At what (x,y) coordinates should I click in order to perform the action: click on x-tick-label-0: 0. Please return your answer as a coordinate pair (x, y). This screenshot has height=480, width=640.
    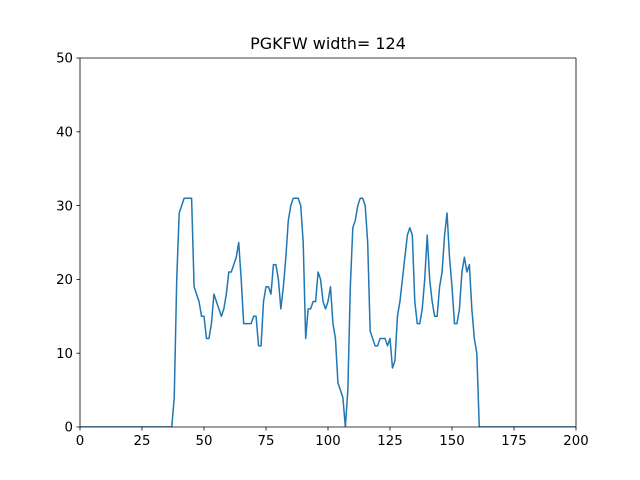
    Looking at the image, I should click on (80, 441).